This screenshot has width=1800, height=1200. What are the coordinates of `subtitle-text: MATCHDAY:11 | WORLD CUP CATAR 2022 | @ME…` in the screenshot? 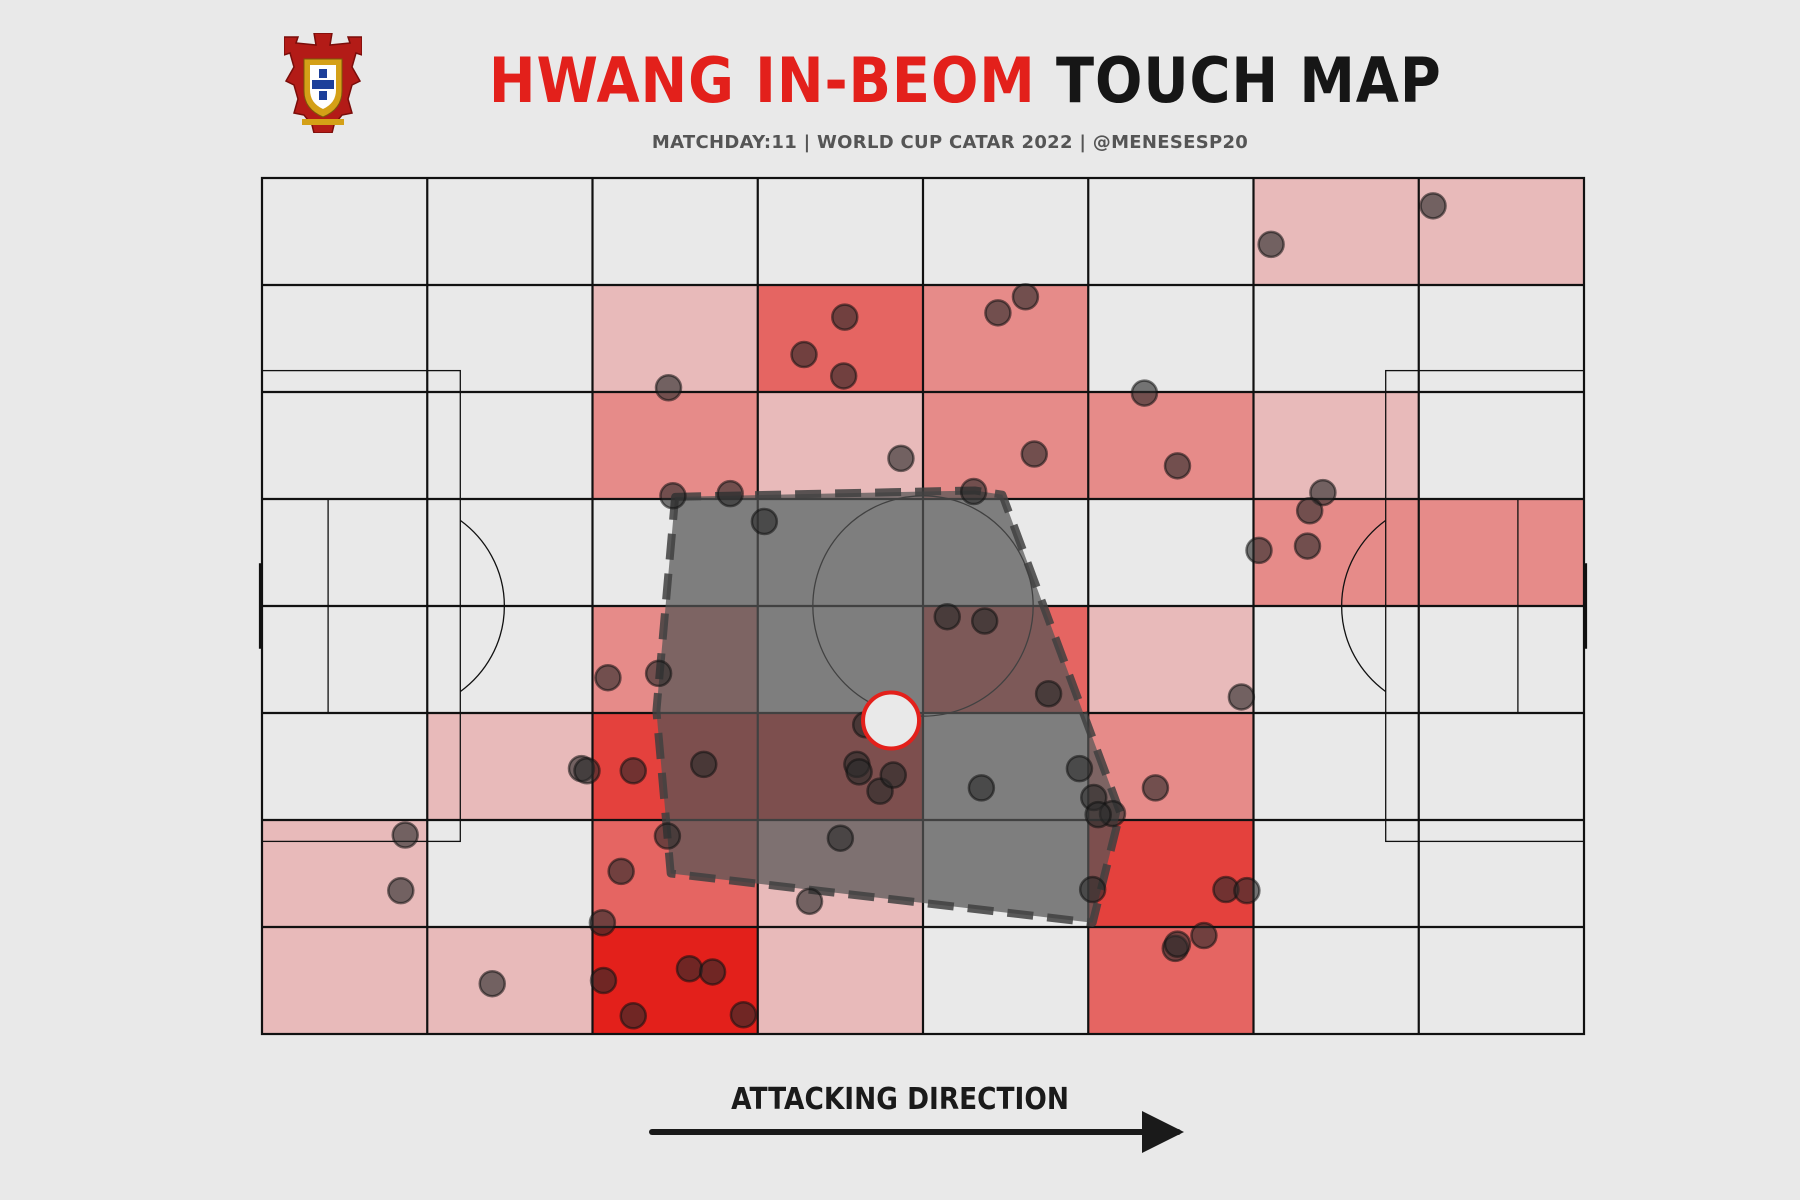 It's located at (950, 142).